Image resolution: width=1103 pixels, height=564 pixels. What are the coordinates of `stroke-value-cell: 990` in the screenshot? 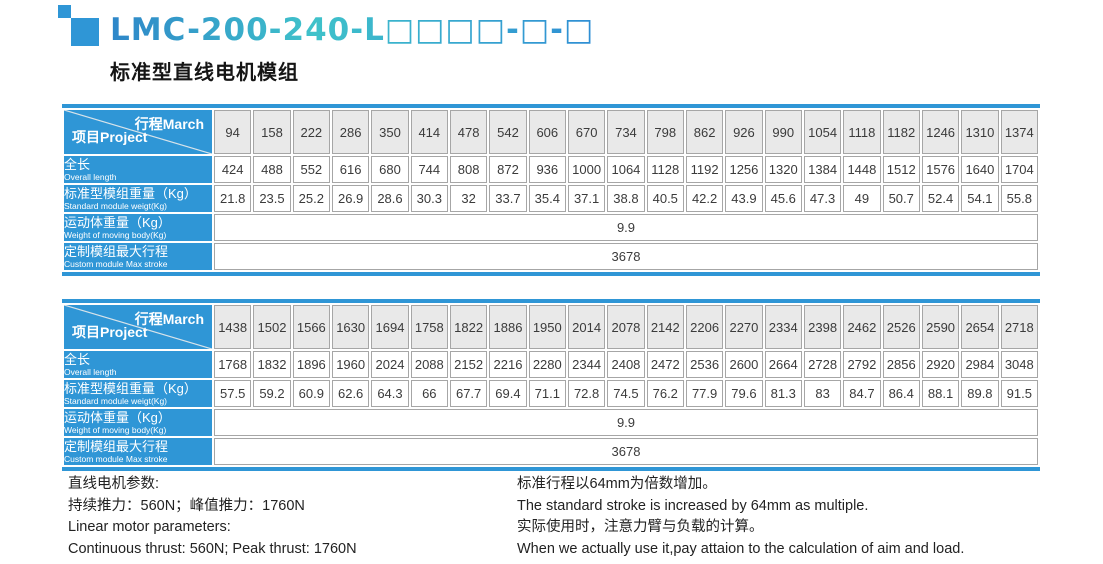 It's located at (783, 132).